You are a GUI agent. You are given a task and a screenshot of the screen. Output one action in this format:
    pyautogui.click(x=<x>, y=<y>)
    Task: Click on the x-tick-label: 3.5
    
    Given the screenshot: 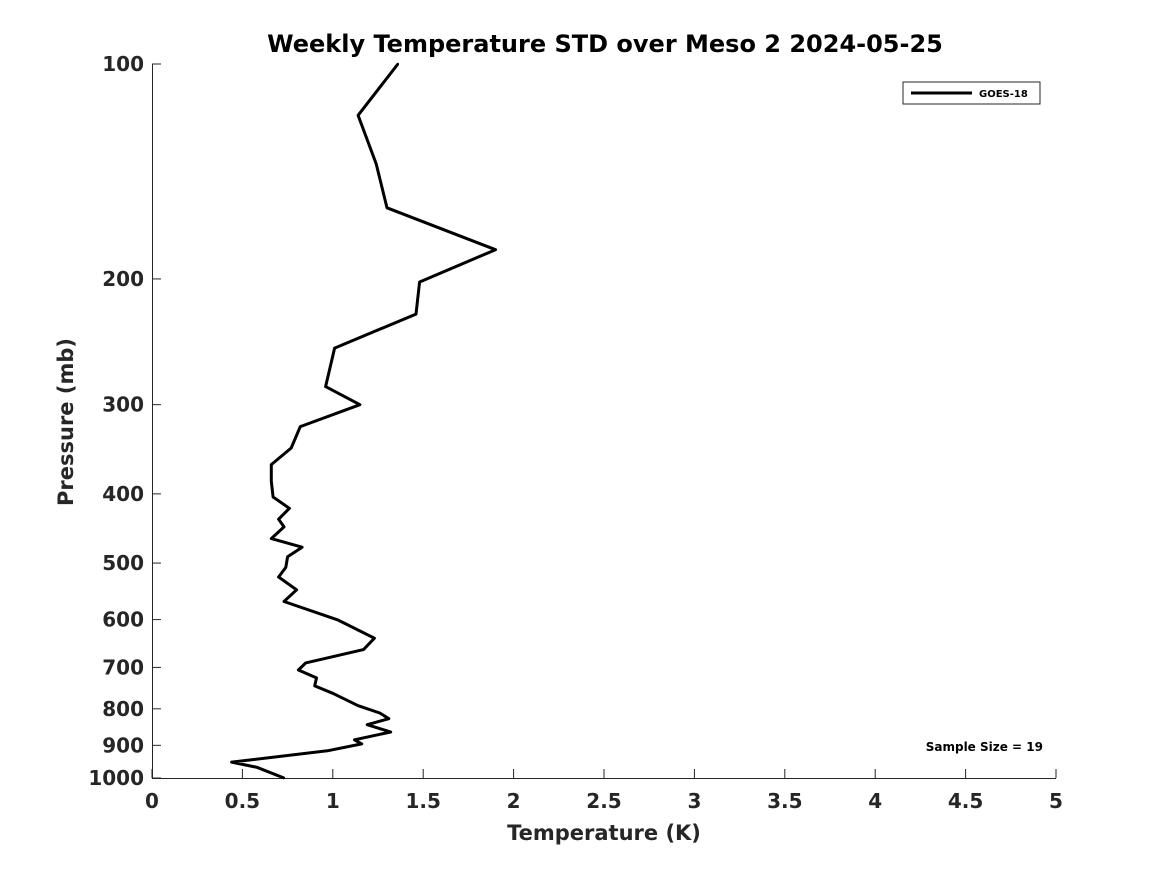 What is the action you would take?
    pyautogui.click(x=784, y=801)
    